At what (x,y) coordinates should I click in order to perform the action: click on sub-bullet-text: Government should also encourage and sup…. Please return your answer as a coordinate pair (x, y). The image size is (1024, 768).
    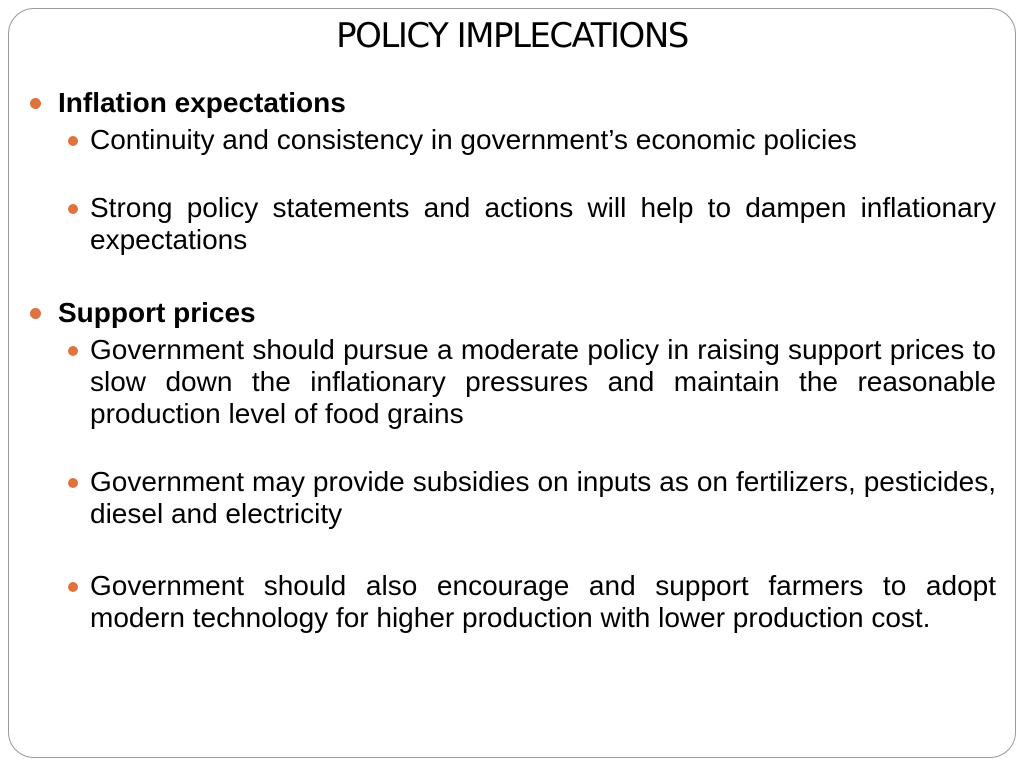
    Looking at the image, I should click on (543, 601).